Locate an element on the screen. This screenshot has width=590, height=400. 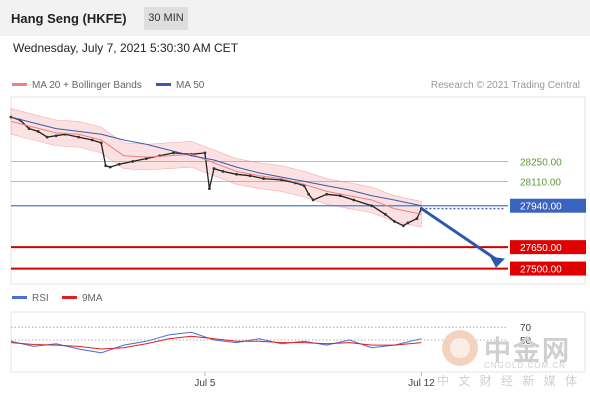
projection-arrow-head is located at coordinates (497, 262).